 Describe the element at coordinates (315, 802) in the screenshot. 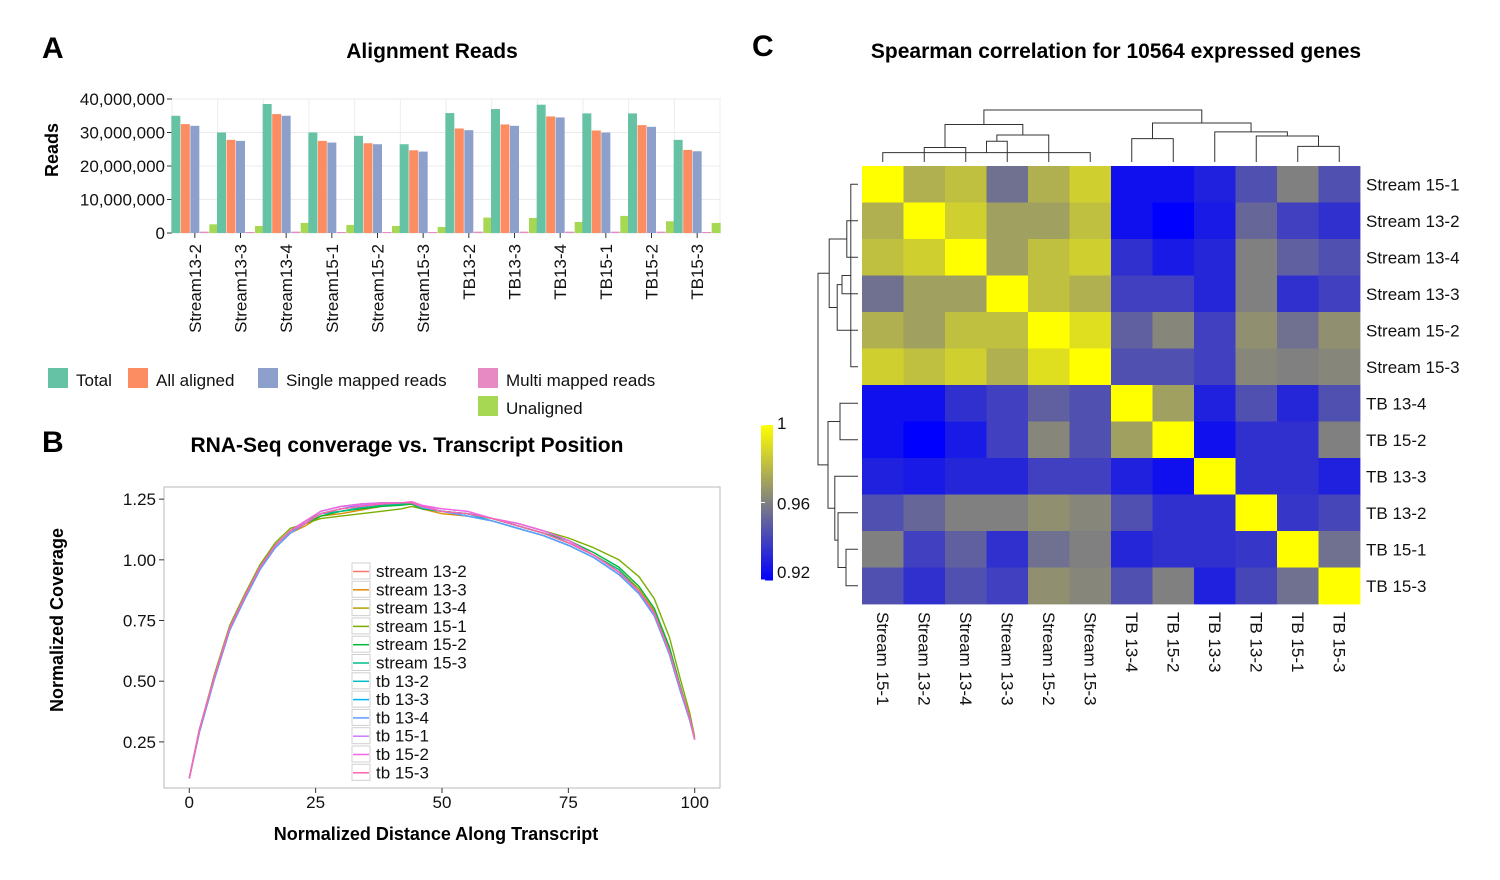

I see `line-x-tick-label: 25` at that location.